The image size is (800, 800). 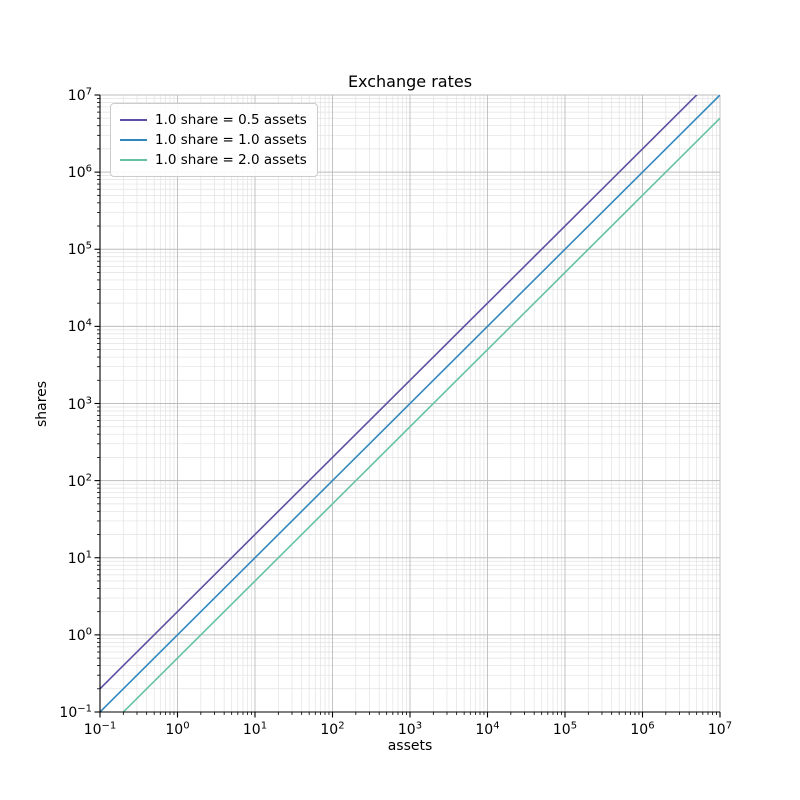 What do you see at coordinates (231, 140) in the screenshot?
I see `legend-item-label: 1.0 share = 1.0 assets` at bounding box center [231, 140].